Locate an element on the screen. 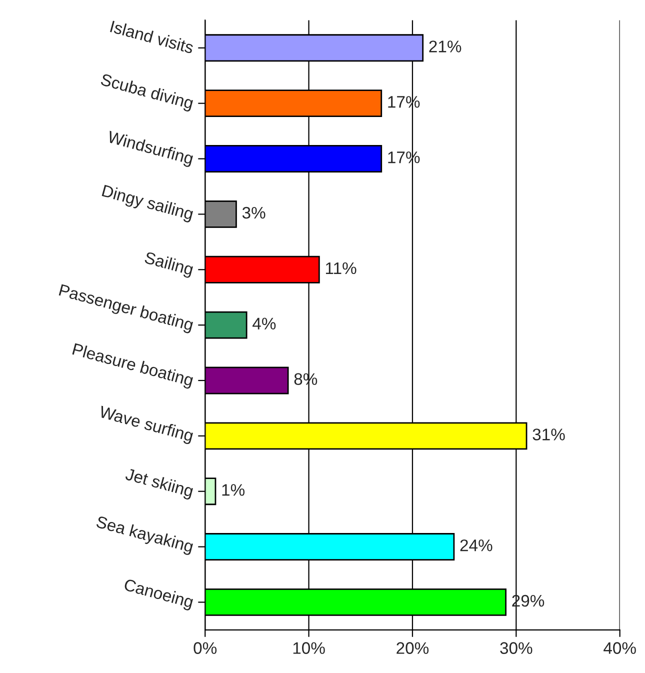 The height and width of the screenshot is (673, 645). data-label: 3% is located at coordinates (254, 212).